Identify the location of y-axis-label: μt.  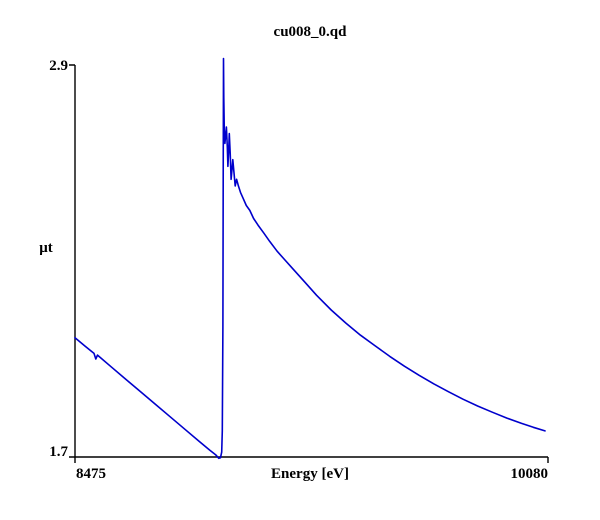
(46, 248).